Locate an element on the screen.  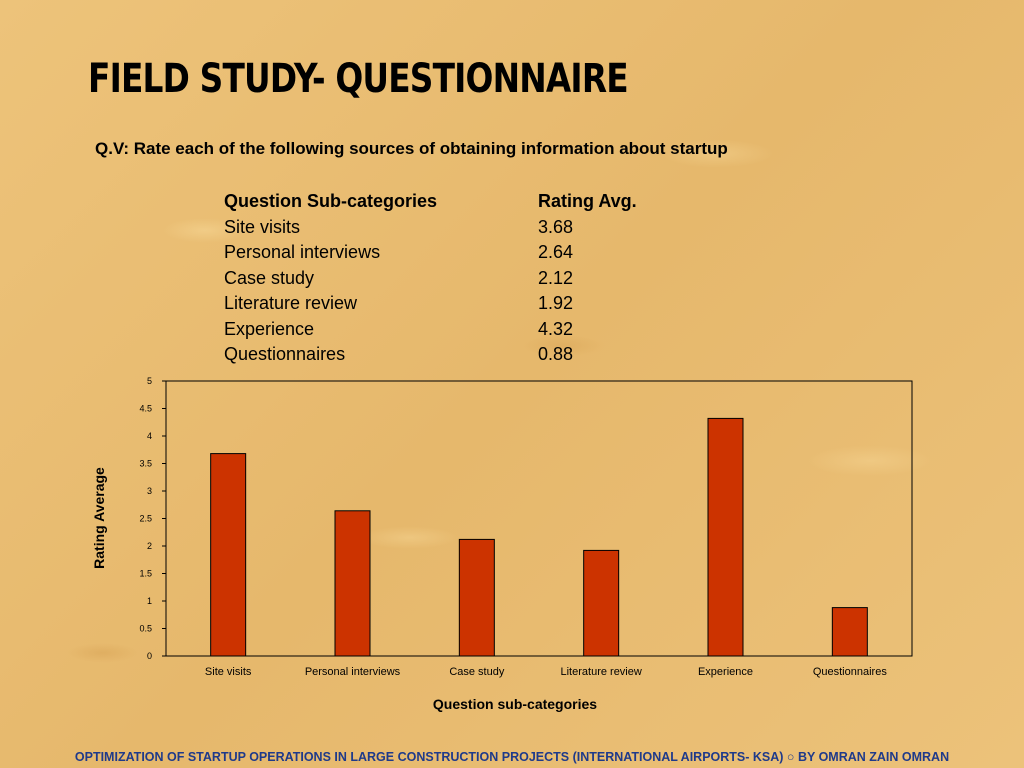
x-tick-label: Case study is located at coordinates (477, 672).